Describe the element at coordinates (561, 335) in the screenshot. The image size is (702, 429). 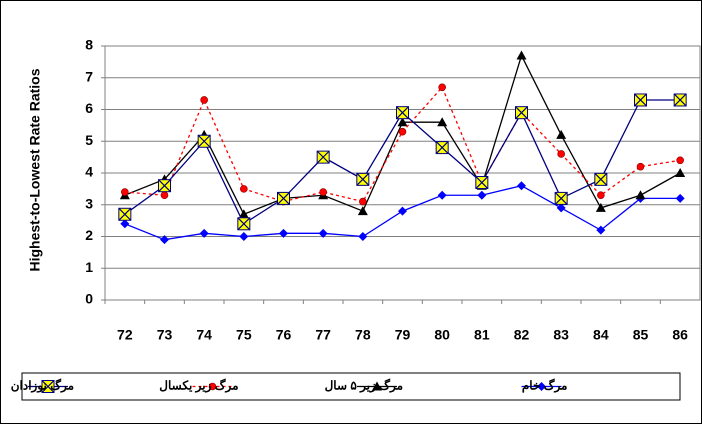
I see `x-tick-label: 83` at that location.